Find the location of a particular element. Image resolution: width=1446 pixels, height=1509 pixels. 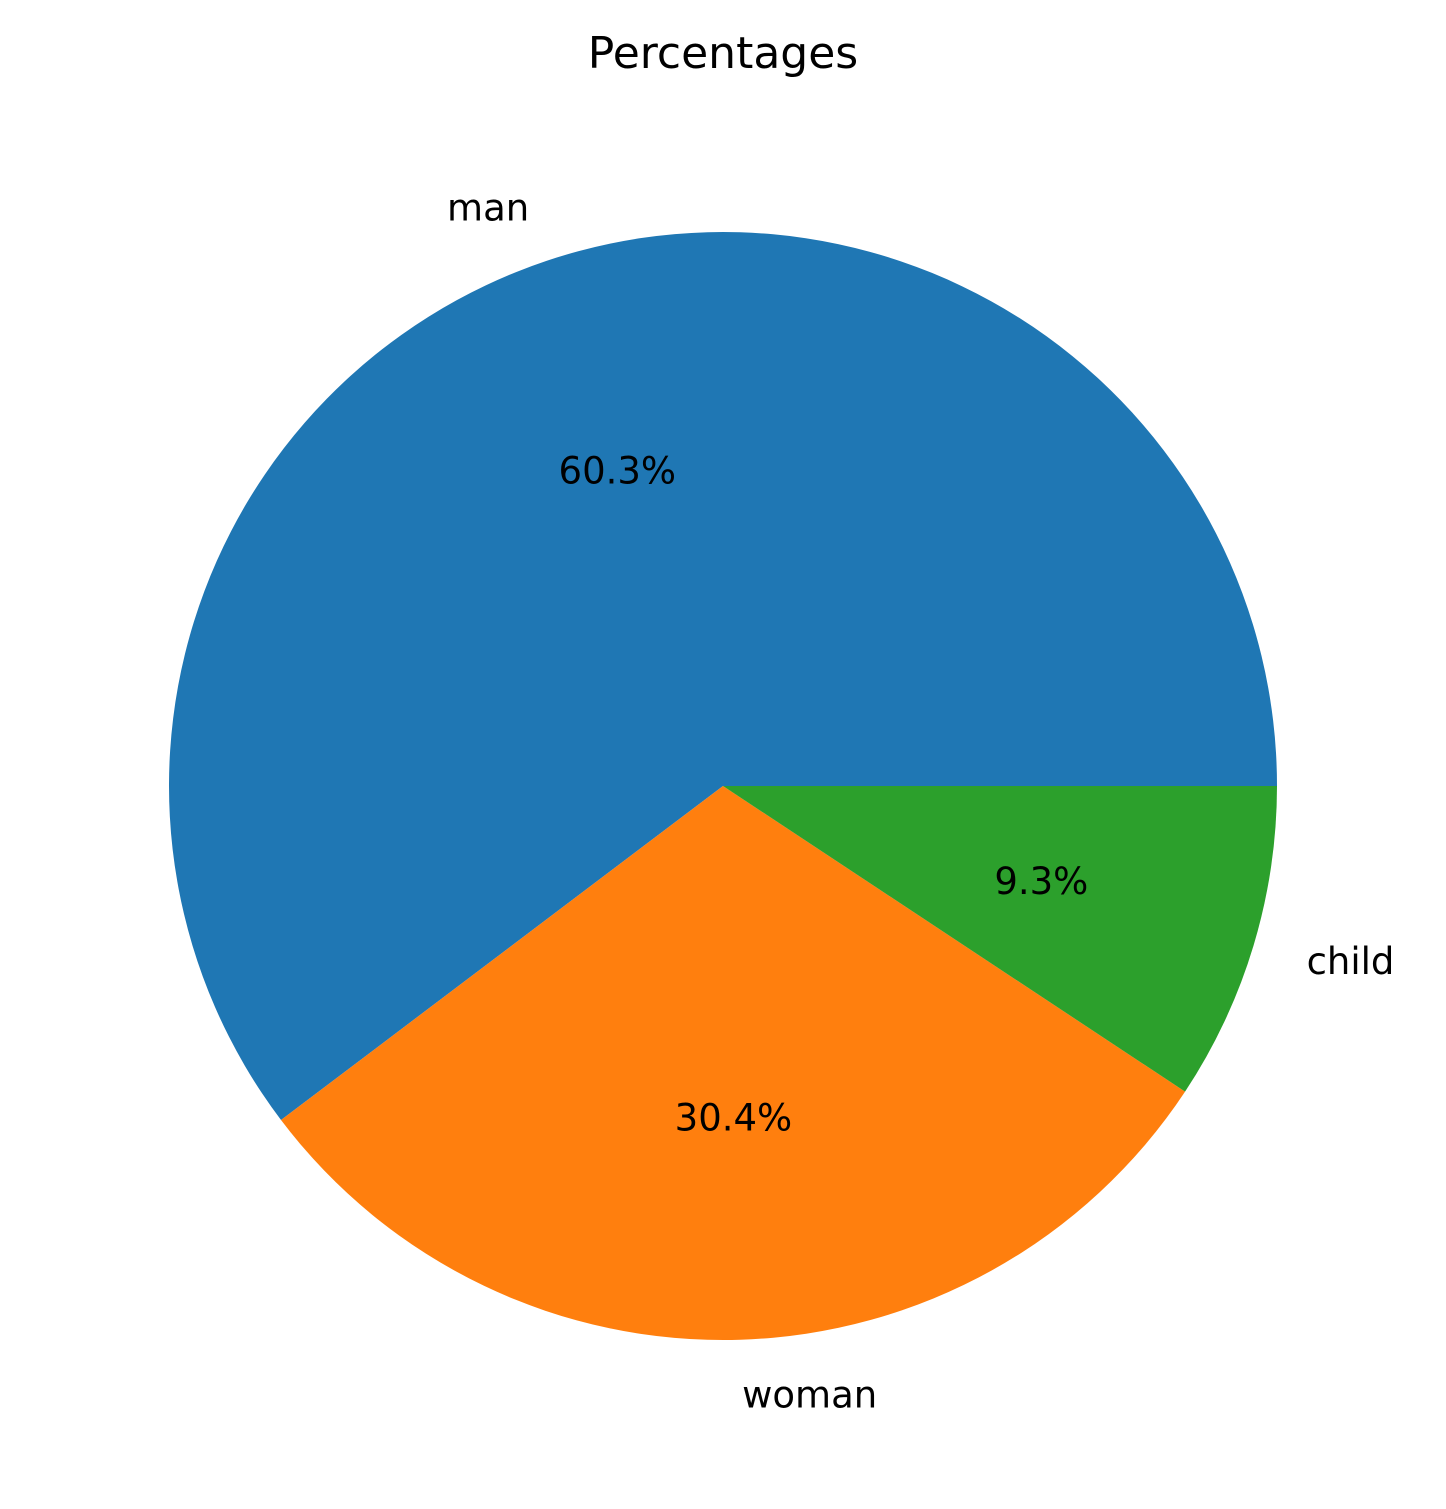

slice-label-man: man is located at coordinates (488, 208).